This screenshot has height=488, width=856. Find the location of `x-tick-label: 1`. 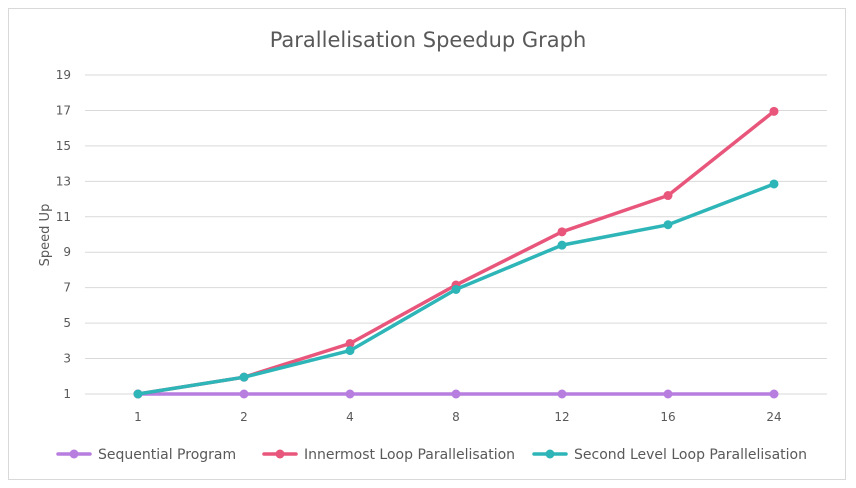

x-tick-label: 1 is located at coordinates (138, 417).